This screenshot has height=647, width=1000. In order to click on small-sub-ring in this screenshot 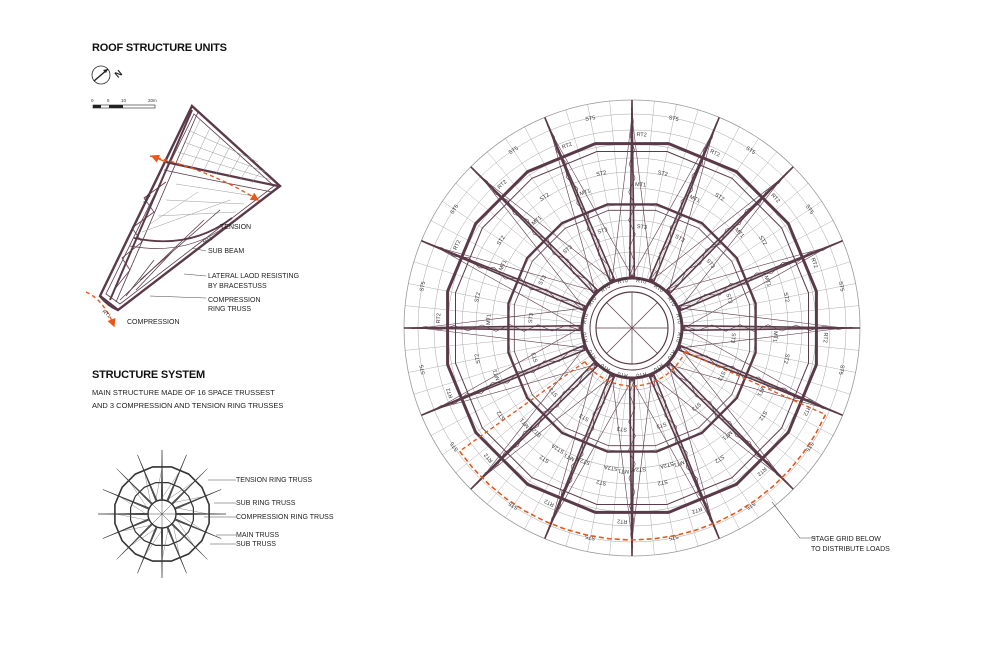, I will do `click(162, 514)`.